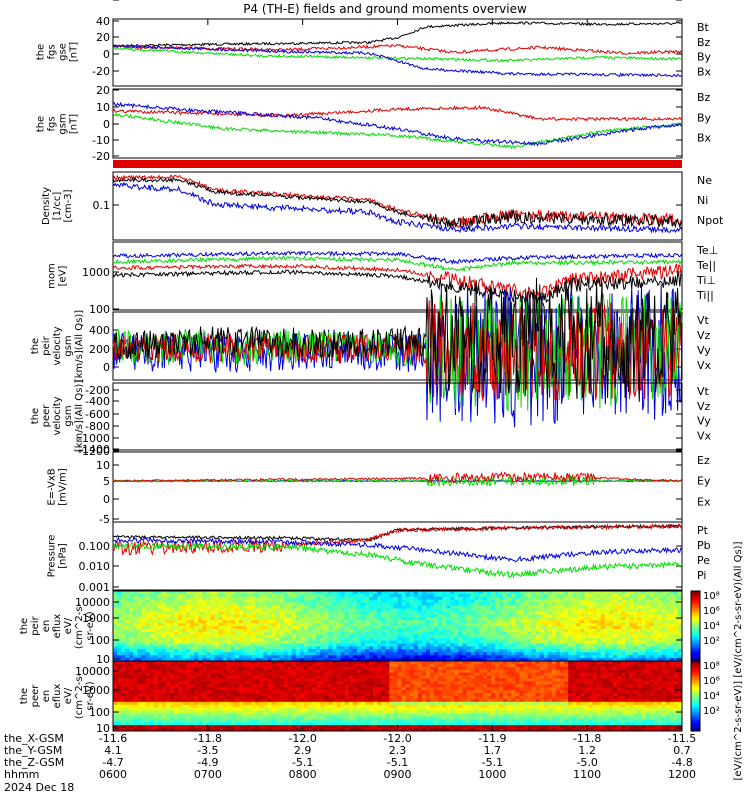 This screenshot has width=750, height=800. Describe the element at coordinates (398, 626) in the screenshot. I see `spectrogram-cells` at that location.